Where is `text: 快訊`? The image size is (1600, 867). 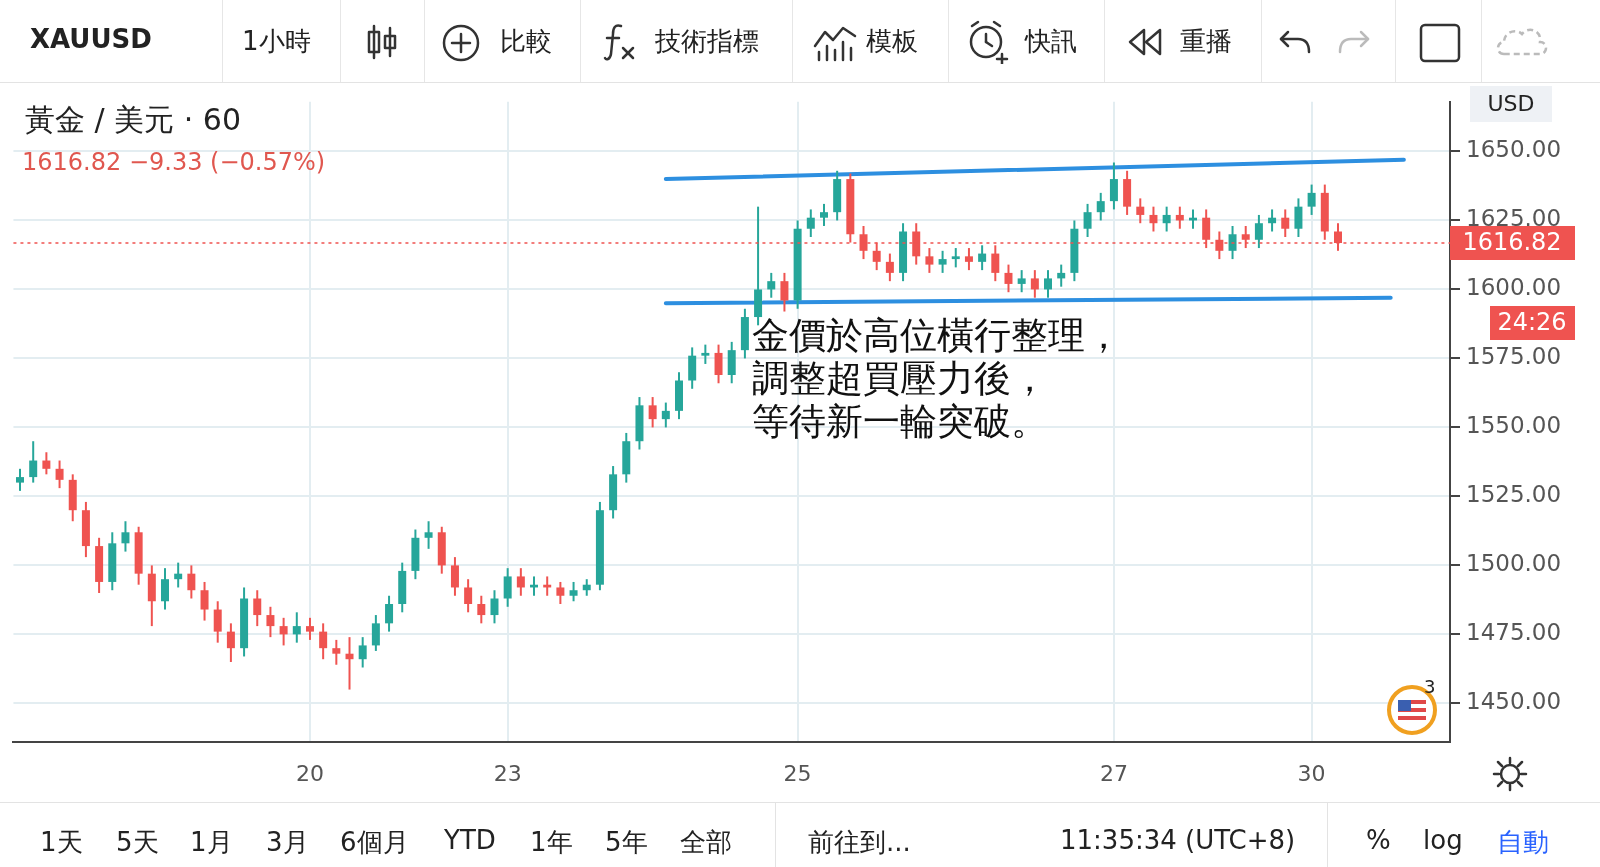
text: 快訊 is located at coordinates (1051, 41).